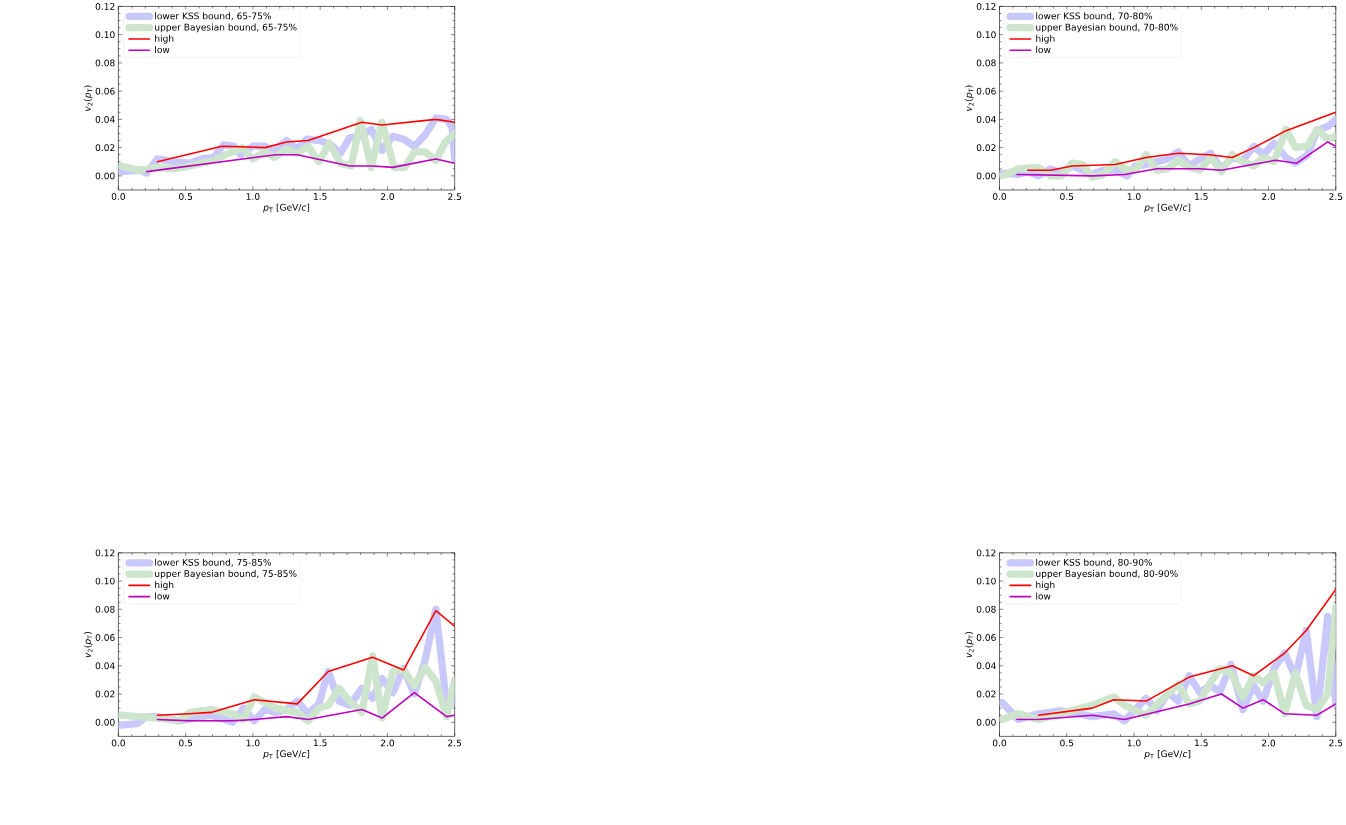 This screenshot has width=1346, height=825. Describe the element at coordinates (213, 562) in the screenshot. I see `legend-label: lower KSS bound, 75-85%` at that location.